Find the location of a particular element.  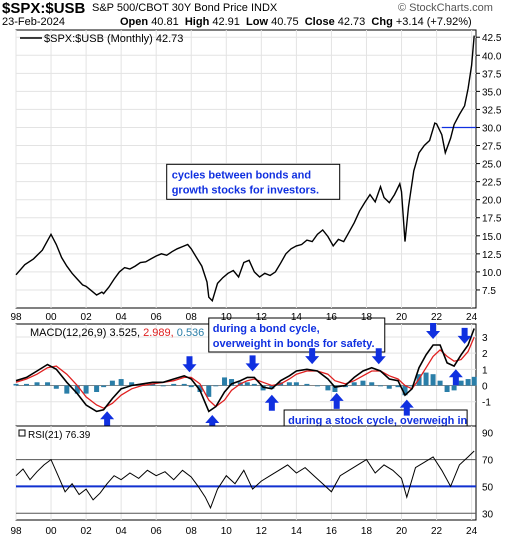

price-xtick-label: 10 is located at coordinates (227, 317).